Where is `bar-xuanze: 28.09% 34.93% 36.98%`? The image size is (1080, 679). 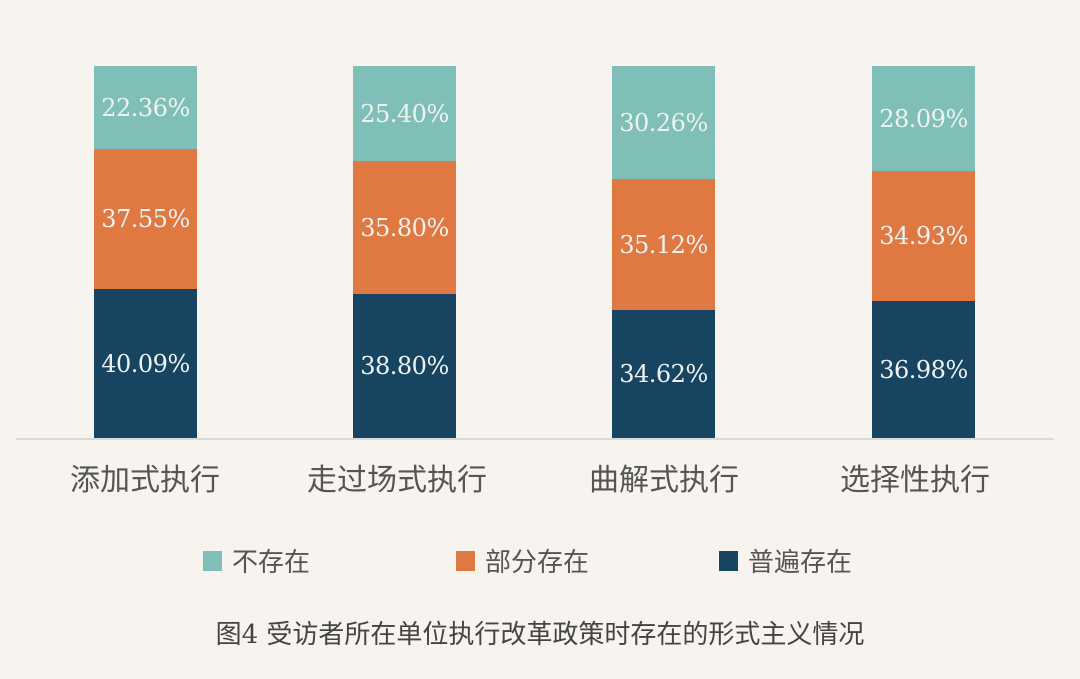
bar-xuanze: 28.09% 34.93% 36.98% is located at coordinates (923, 252).